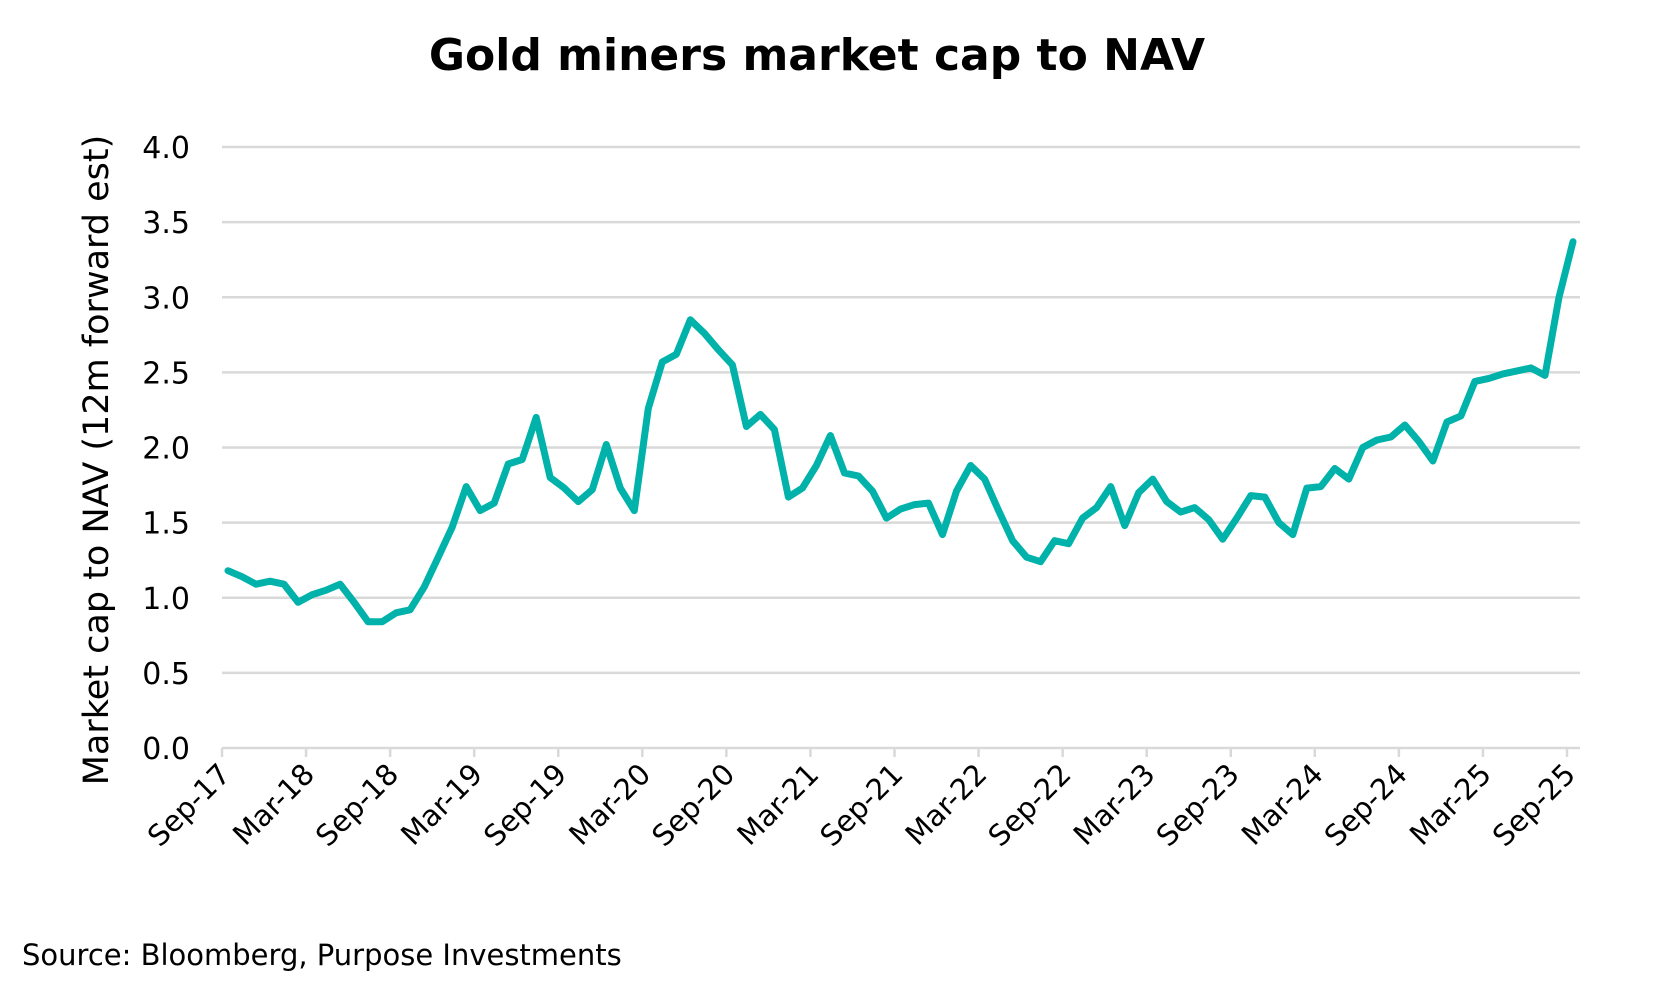 This screenshot has height=1006, width=1674. Describe the element at coordinates (166, 373) in the screenshot. I see `y-tick-label: 2.5` at that location.